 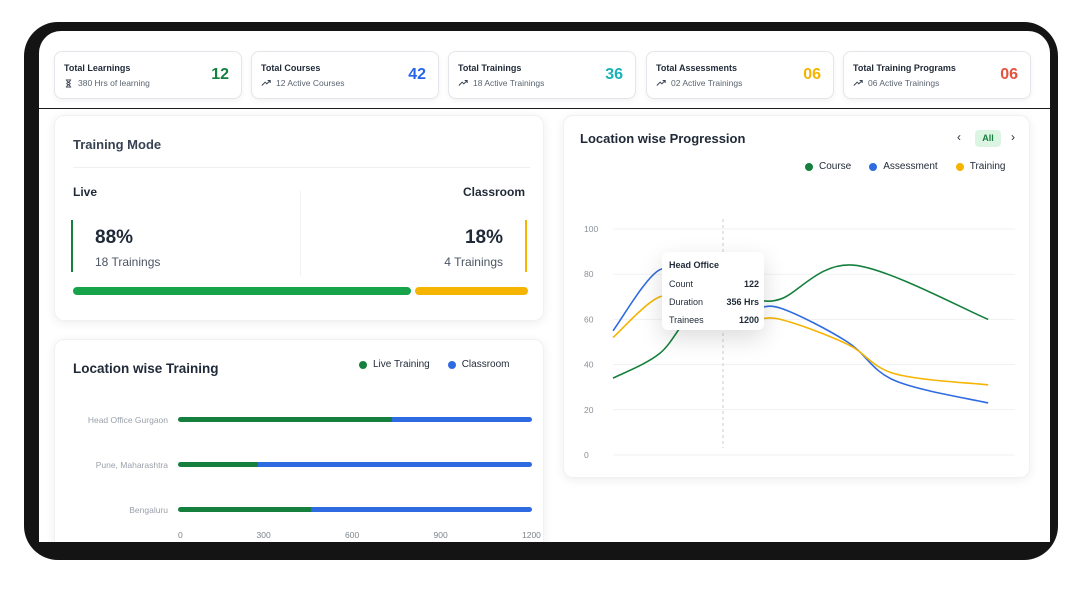 I want to click on location-training-title: Location wise Training, so click(x=146, y=368).